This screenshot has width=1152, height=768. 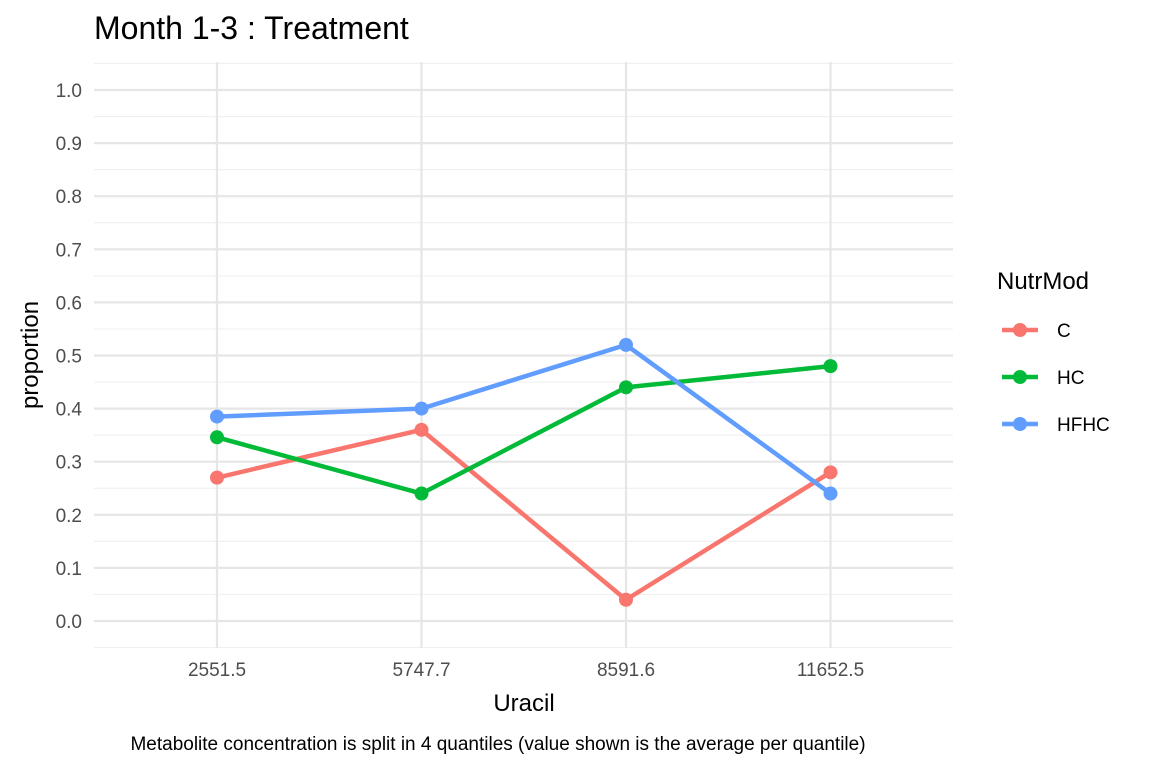 I want to click on legend-label: HC, so click(x=1070, y=378).